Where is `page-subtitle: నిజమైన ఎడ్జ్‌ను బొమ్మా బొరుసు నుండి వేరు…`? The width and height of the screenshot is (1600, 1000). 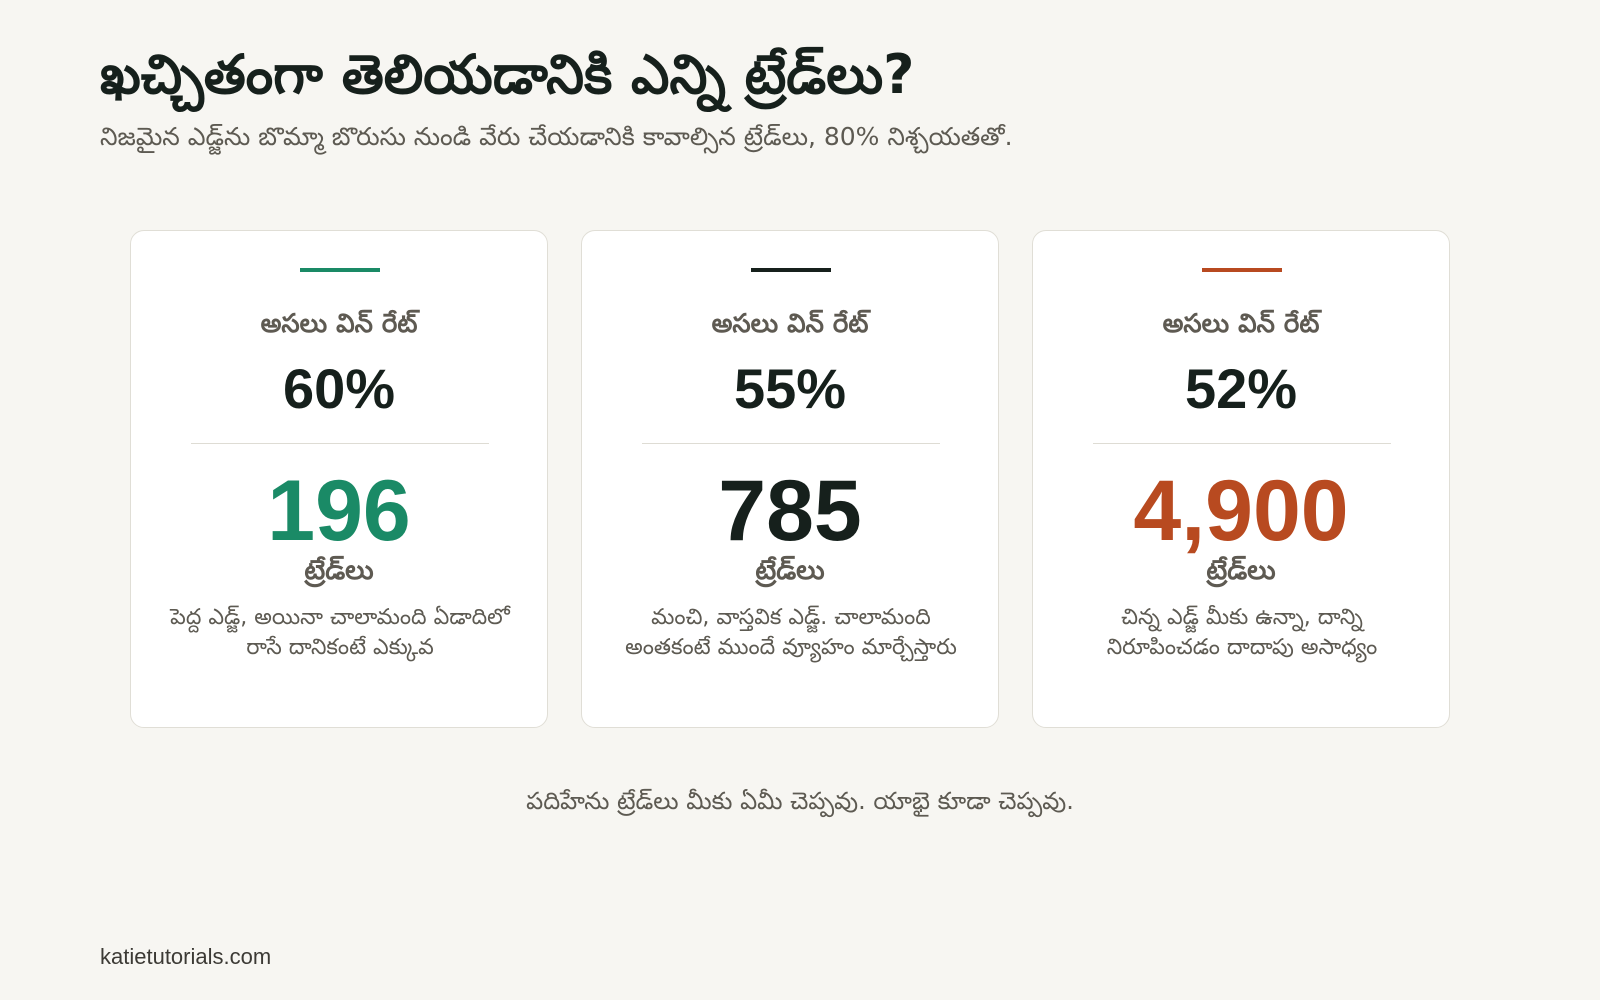
page-subtitle: నిజమైన ఎడ్జ్‌ను బొమ్మా బొరుసు నుండి వేరు… is located at coordinates (556, 136).